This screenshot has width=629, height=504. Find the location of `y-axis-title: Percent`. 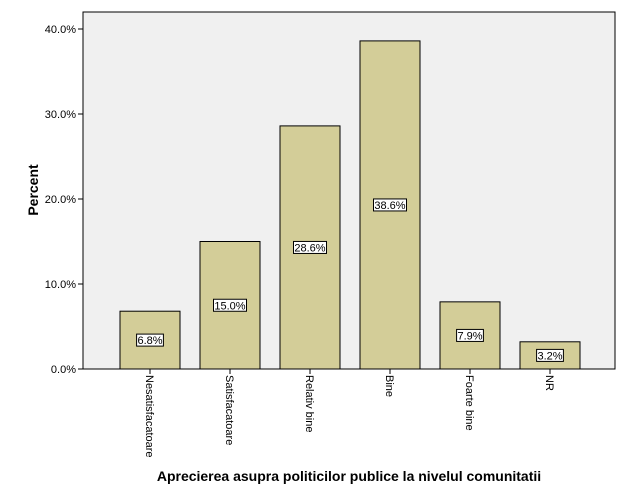

y-axis-title: Percent is located at coordinates (33, 190).